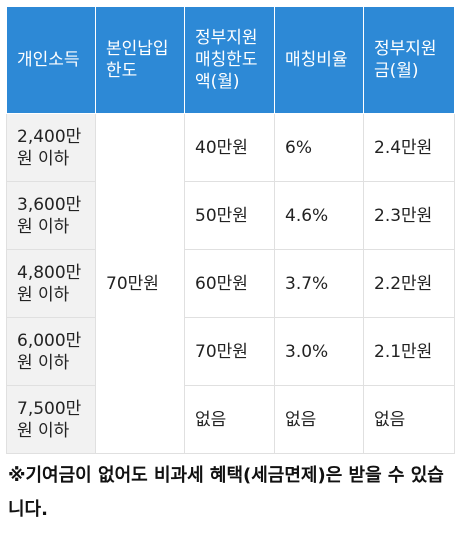 The width and height of the screenshot is (460, 542). What do you see at coordinates (140, 283) in the screenshot?
I see `self-payment-limit-cell: 70만원` at bounding box center [140, 283].